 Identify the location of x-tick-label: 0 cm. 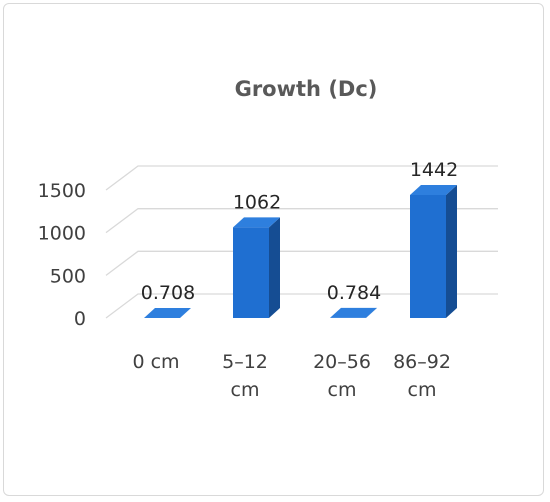
(155, 362).